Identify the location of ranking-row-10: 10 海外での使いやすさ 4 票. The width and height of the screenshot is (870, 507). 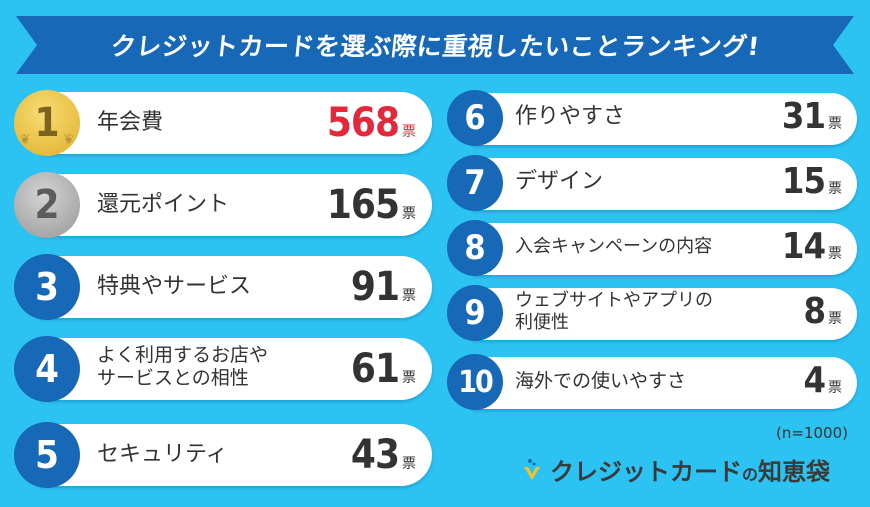
(650, 383).